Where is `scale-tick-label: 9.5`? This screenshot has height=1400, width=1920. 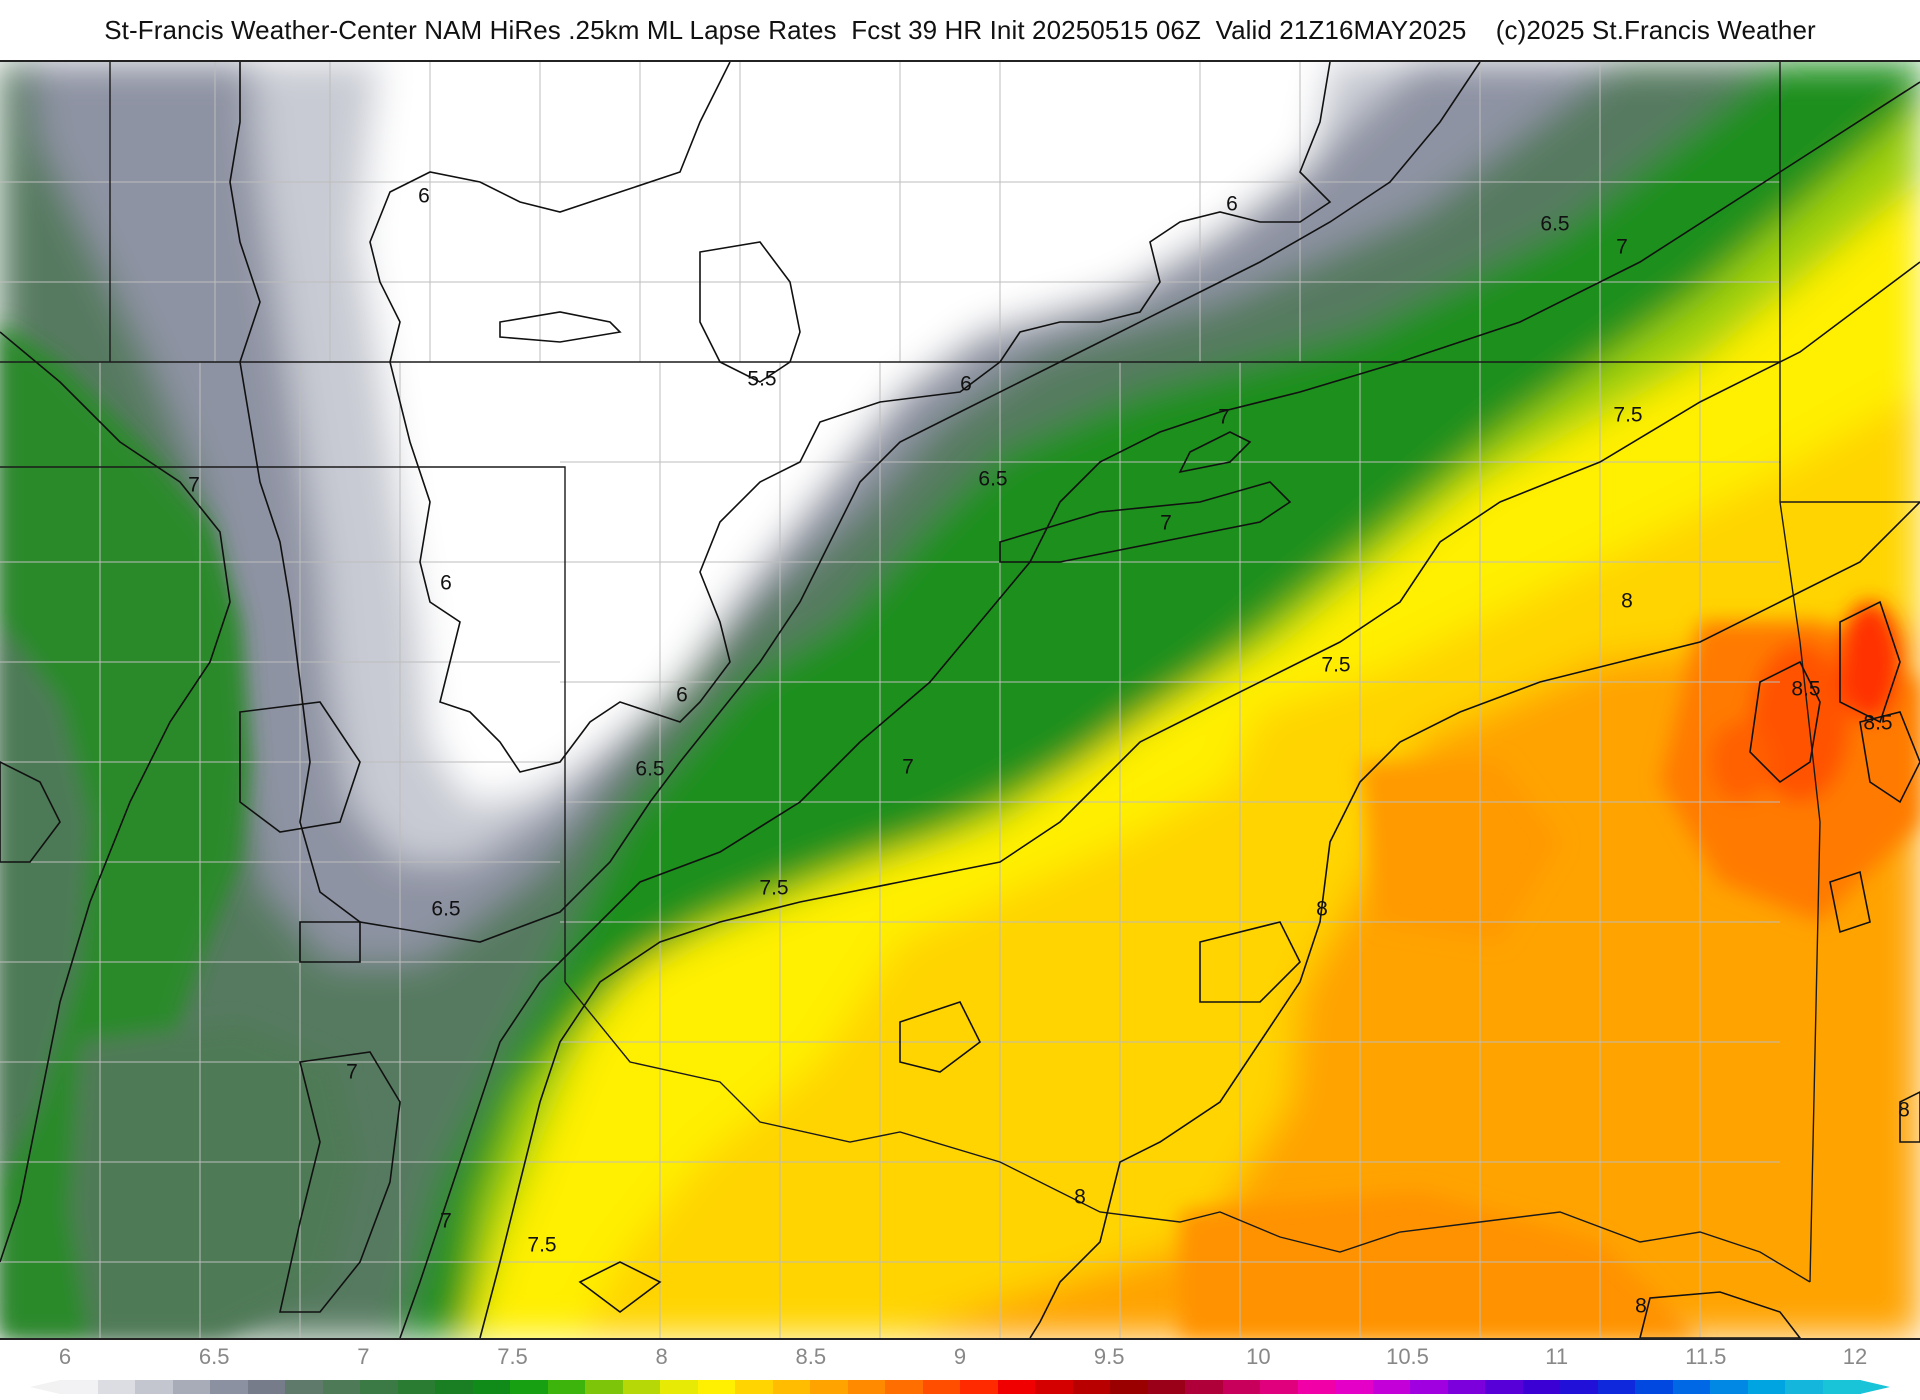
scale-tick-label: 9.5 is located at coordinates (1109, 1356).